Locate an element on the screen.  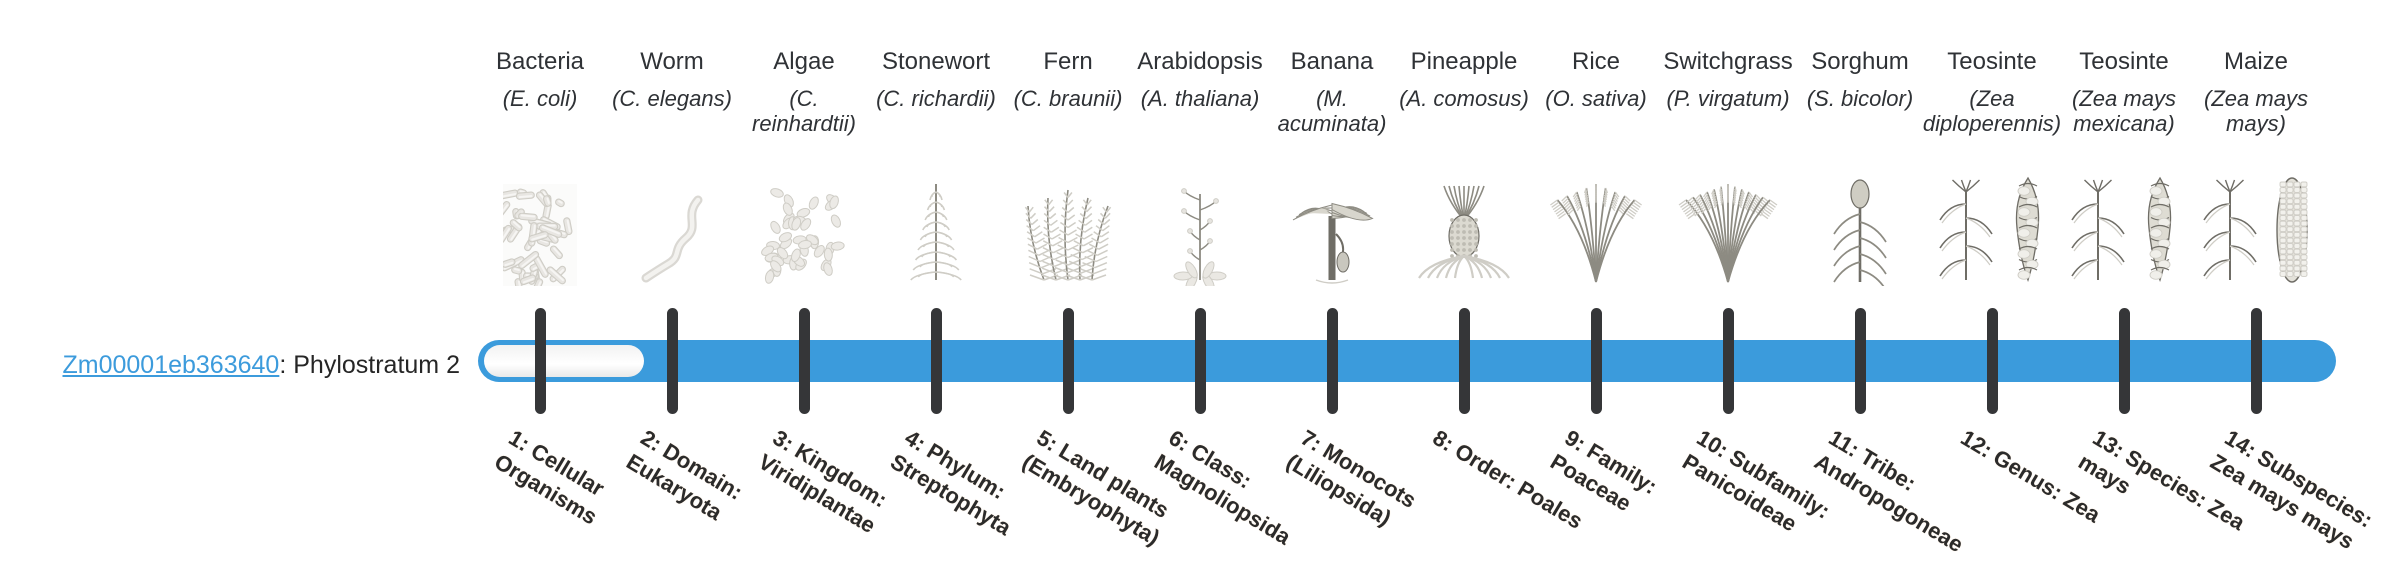
species-latin-name: (C. braunii) is located at coordinates (1068, 98).